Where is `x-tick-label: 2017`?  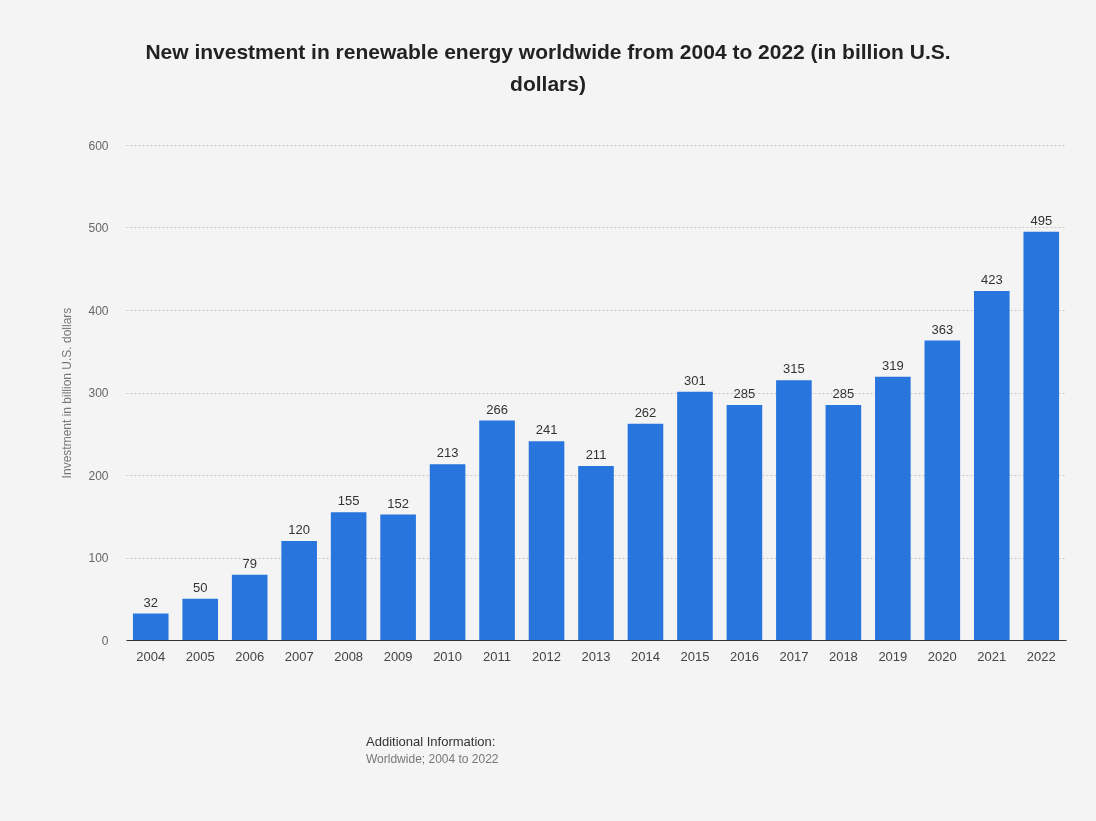
x-tick-label: 2017 is located at coordinates (794, 656).